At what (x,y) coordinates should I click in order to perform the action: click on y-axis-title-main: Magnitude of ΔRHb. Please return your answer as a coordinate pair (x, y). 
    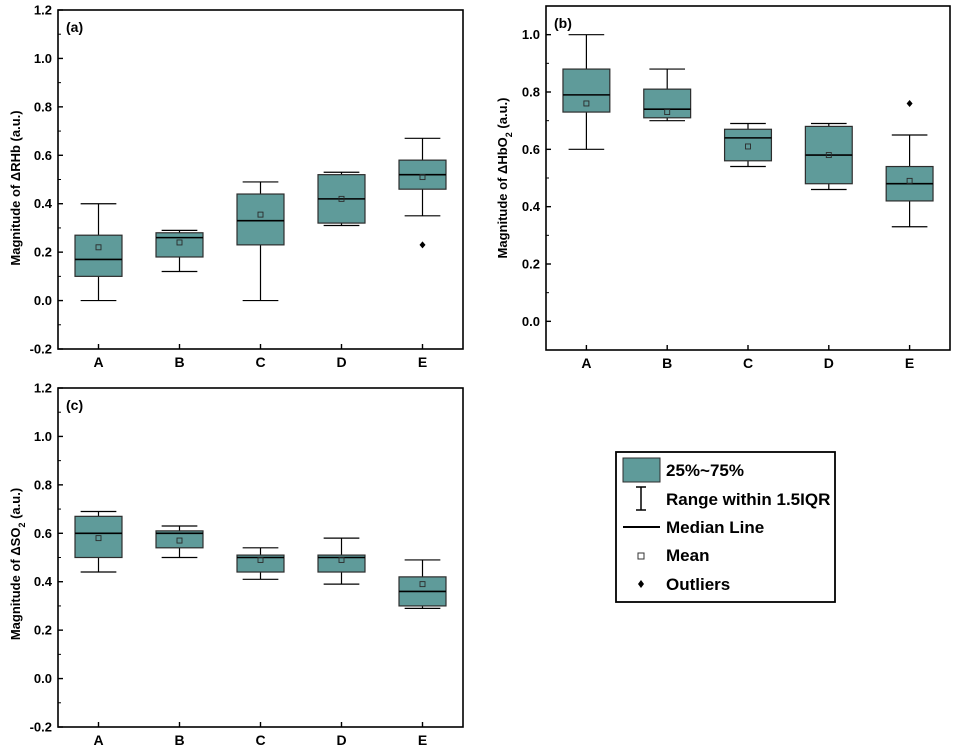
    Looking at the image, I should click on (15, 205).